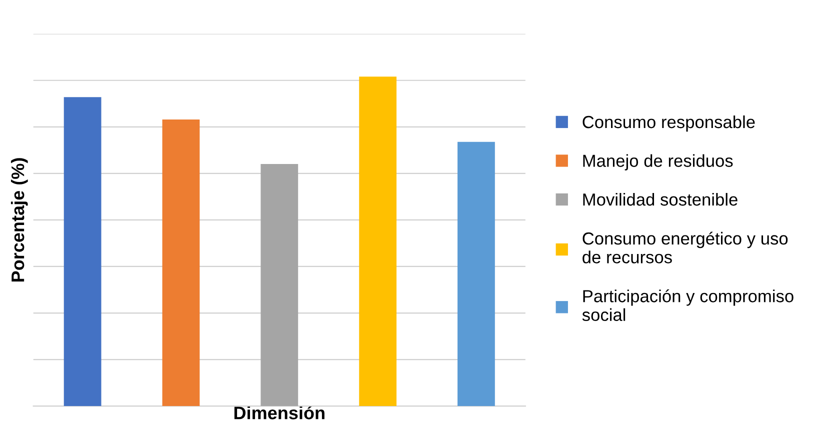 The height and width of the screenshot is (423, 834). What do you see at coordinates (279, 413) in the screenshot?
I see `x-axis-title: Dimensión` at bounding box center [279, 413].